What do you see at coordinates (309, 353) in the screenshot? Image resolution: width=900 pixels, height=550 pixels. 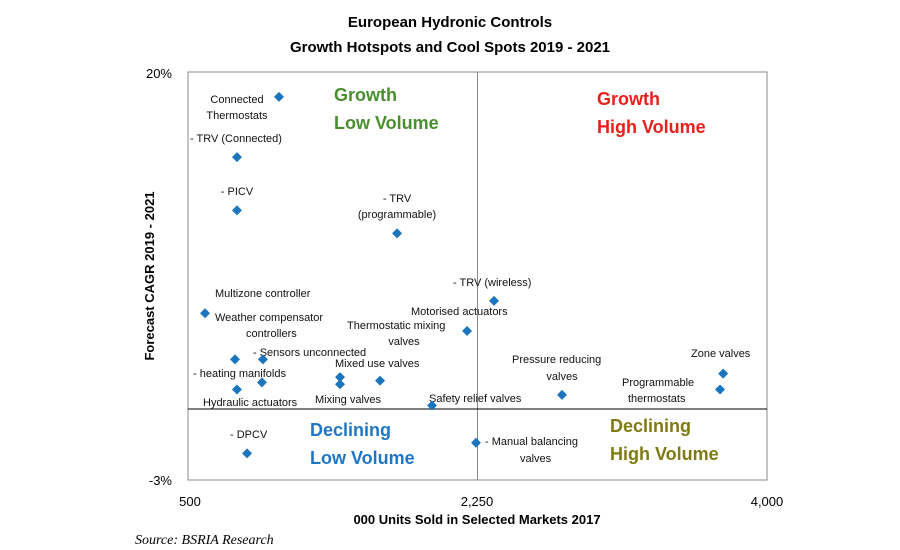 I see `point-label: - Sensors unconnected` at bounding box center [309, 353].